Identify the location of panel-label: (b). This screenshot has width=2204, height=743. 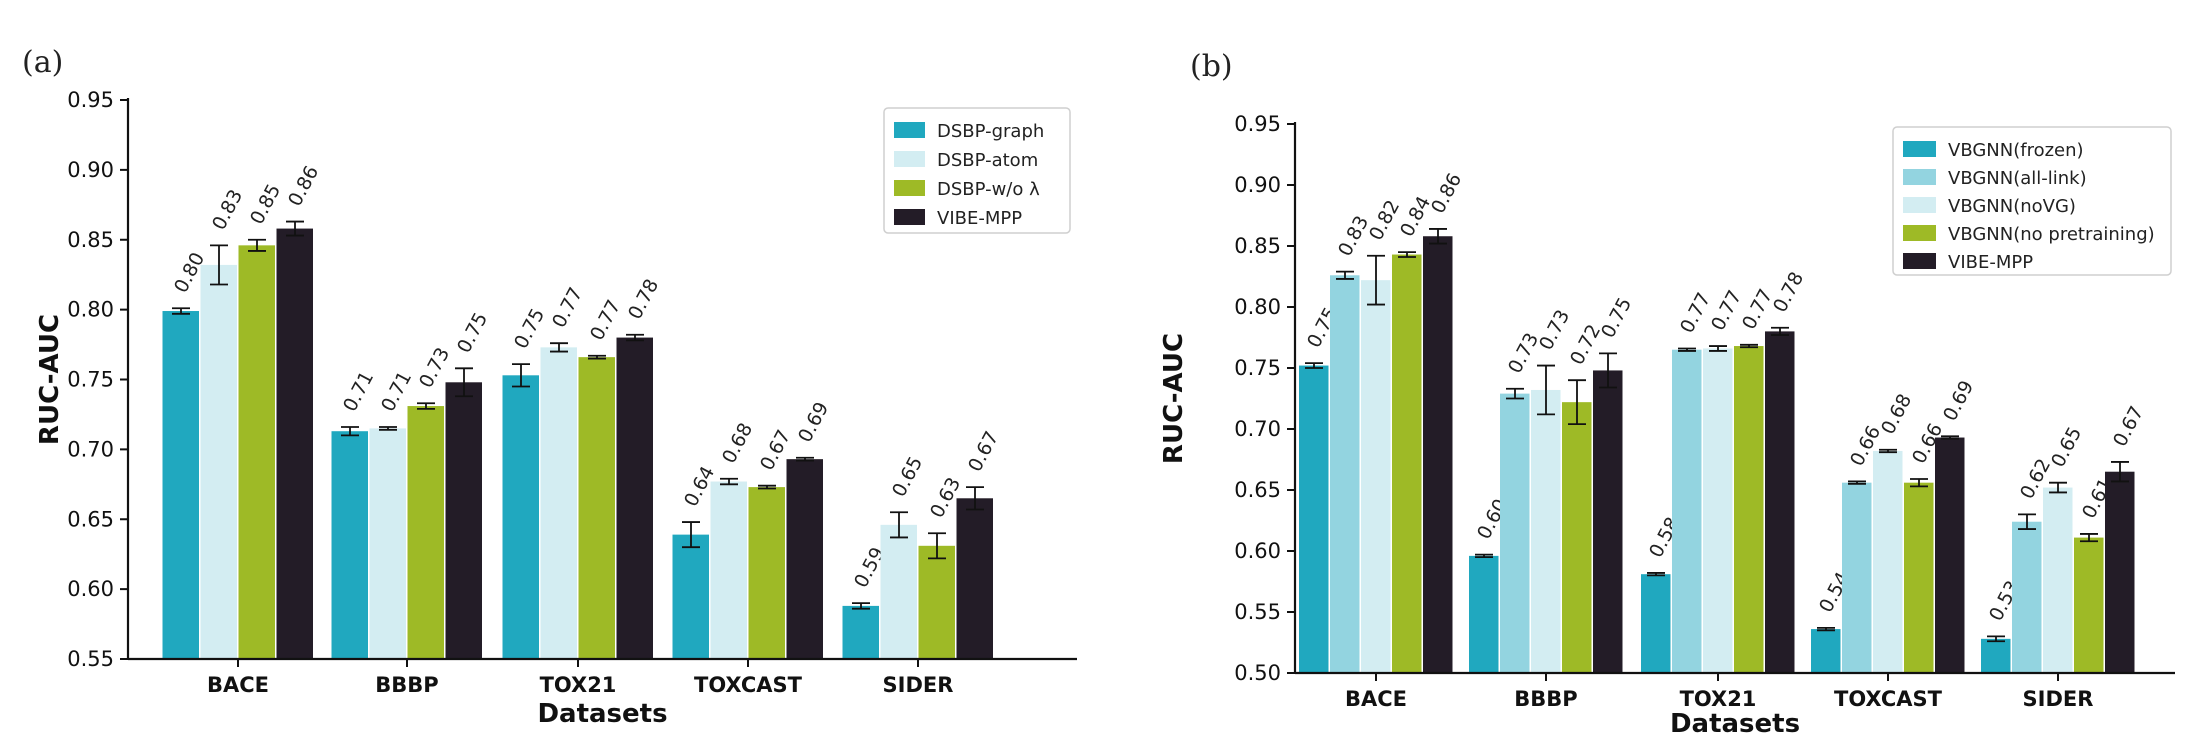
(1211, 66).